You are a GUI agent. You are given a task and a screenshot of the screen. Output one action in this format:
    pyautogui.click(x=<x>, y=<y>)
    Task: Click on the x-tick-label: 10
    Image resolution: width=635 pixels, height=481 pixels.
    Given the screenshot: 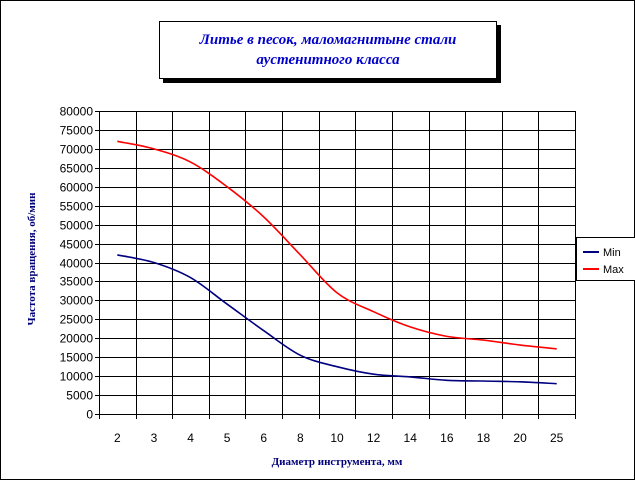 What is the action you would take?
    pyautogui.click(x=337, y=438)
    